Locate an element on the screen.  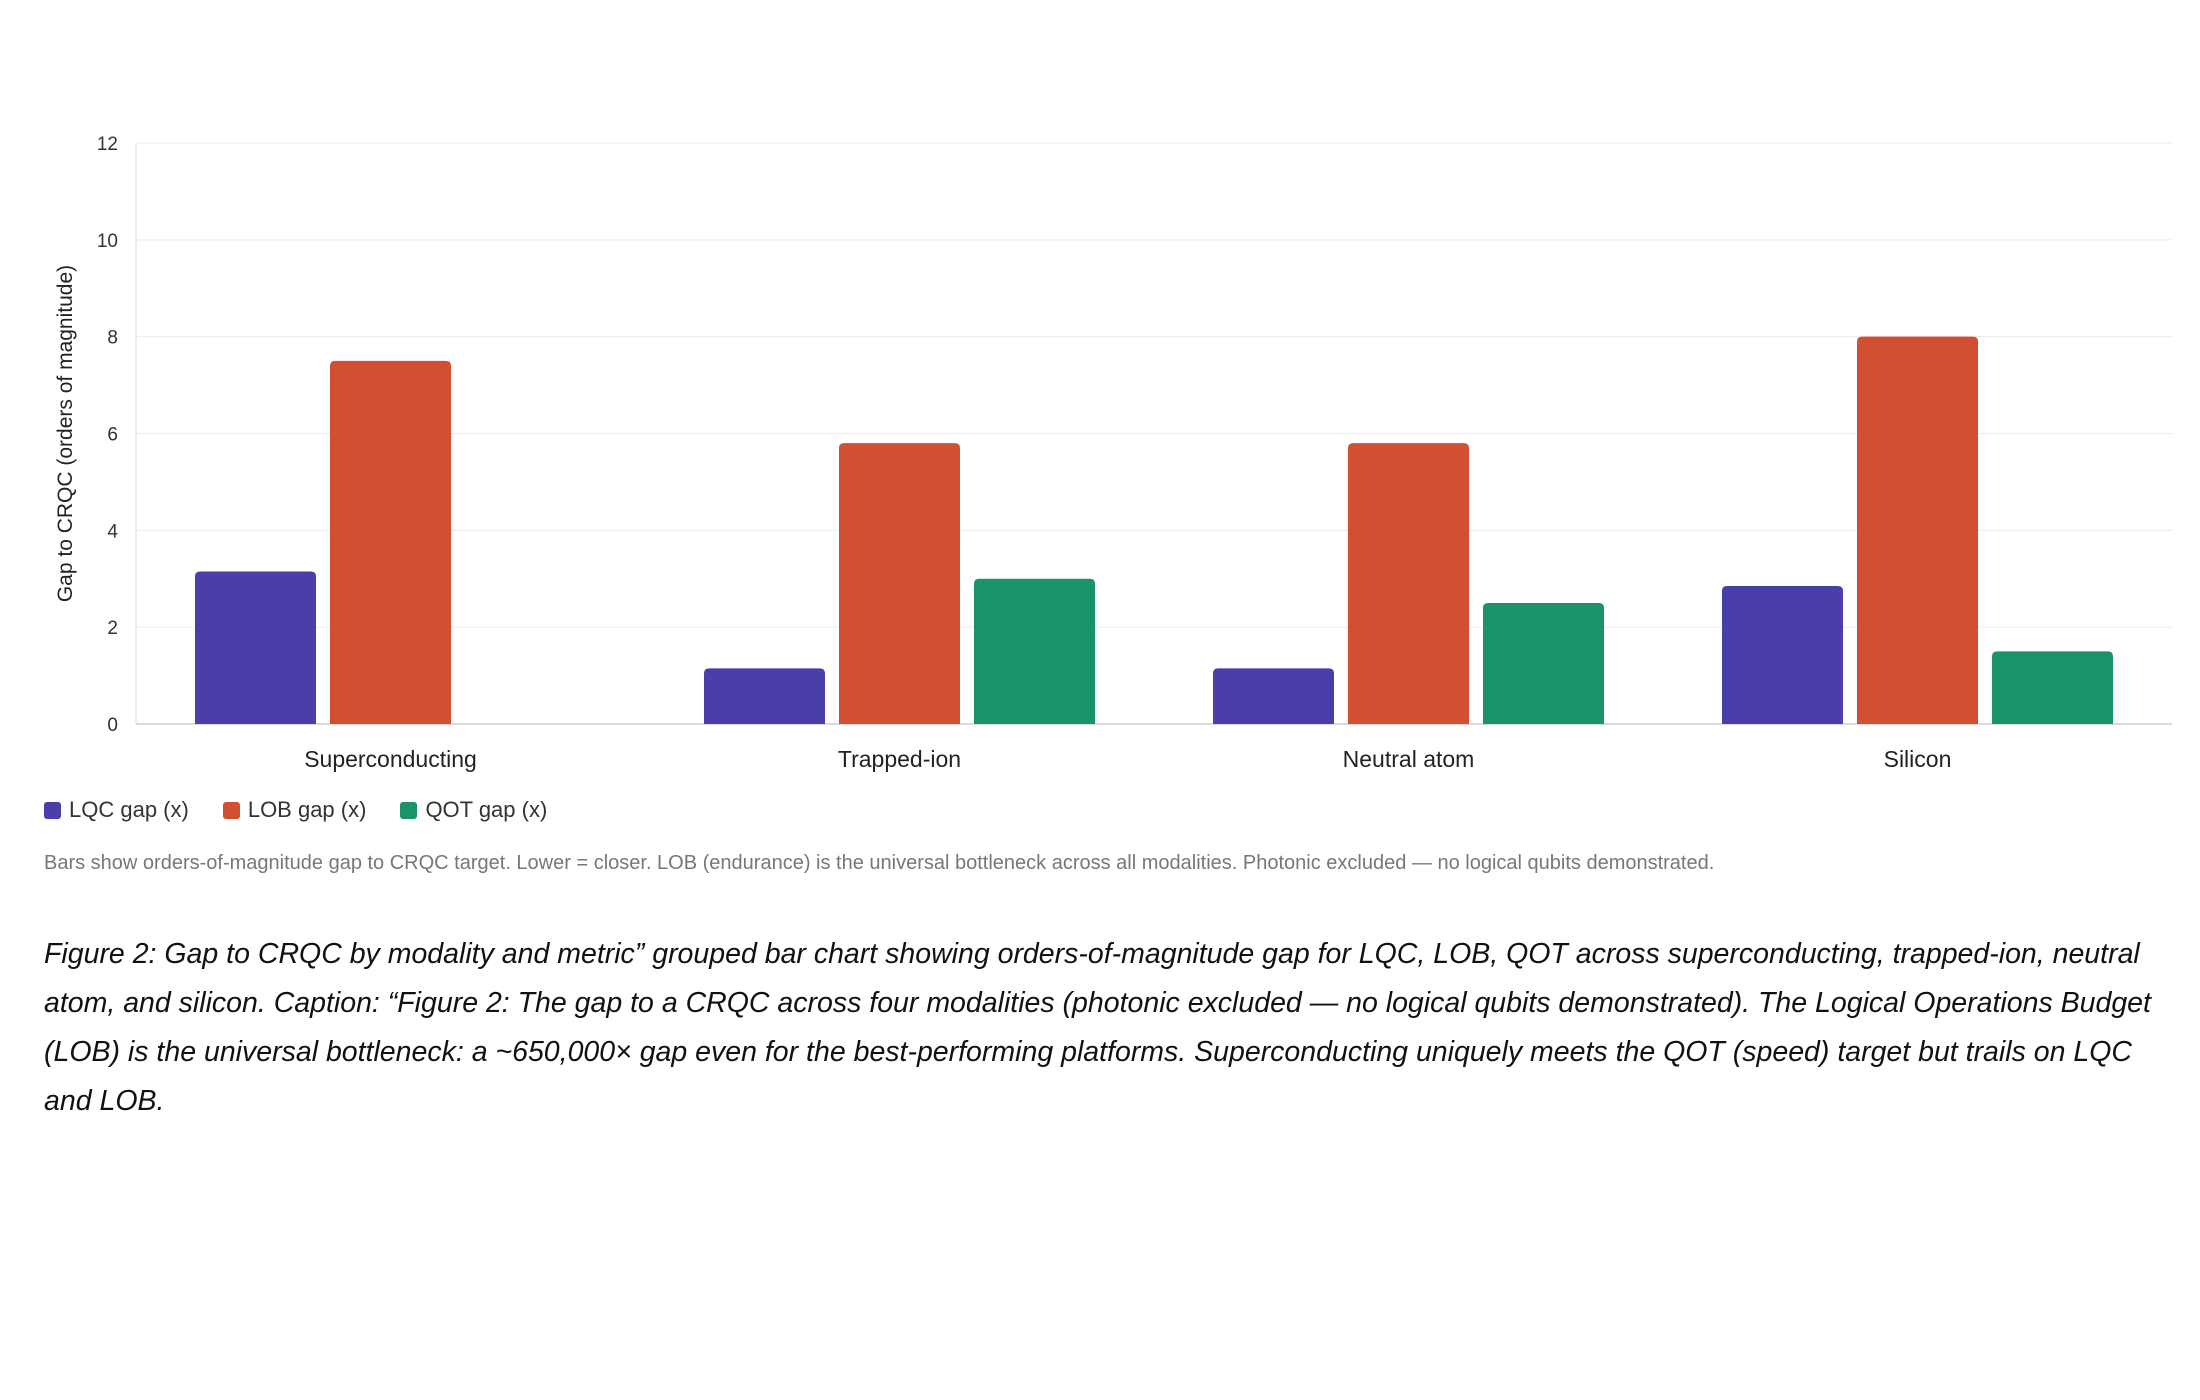
y-axis-ticks: 0 2 4 6 8 10 12 is located at coordinates (108, 435).